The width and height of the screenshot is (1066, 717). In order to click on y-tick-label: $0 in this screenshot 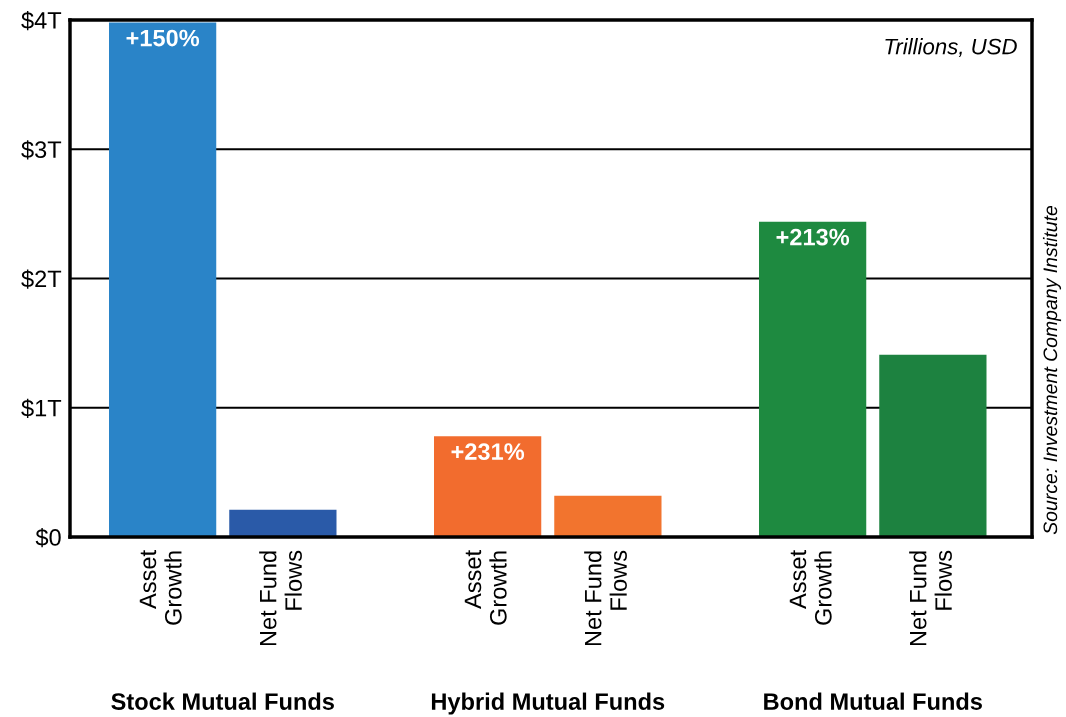, I will do `click(48, 538)`.